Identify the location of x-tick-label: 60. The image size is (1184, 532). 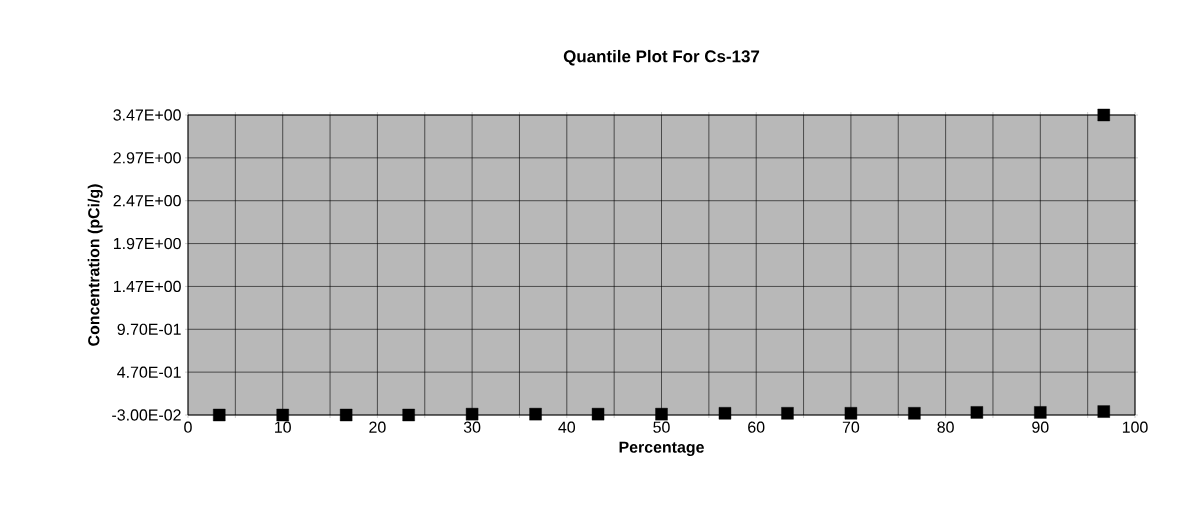
(756, 427).